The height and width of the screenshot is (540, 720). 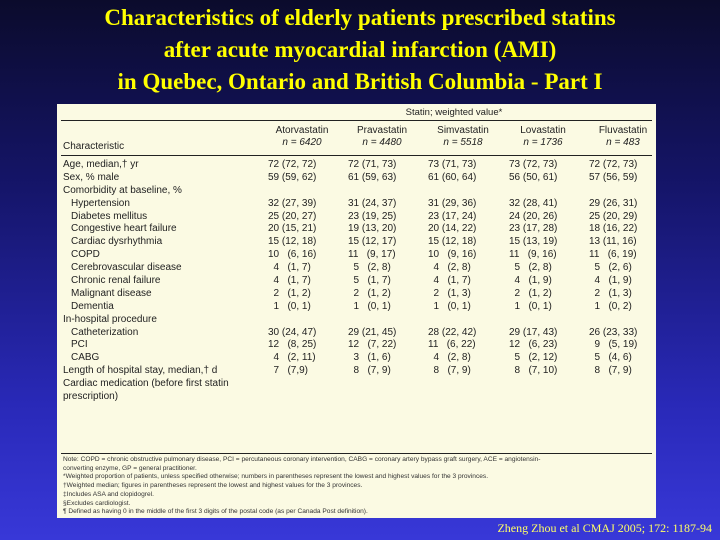 What do you see at coordinates (356, 397) in the screenshot?
I see `table-row: prescription)` at bounding box center [356, 397].